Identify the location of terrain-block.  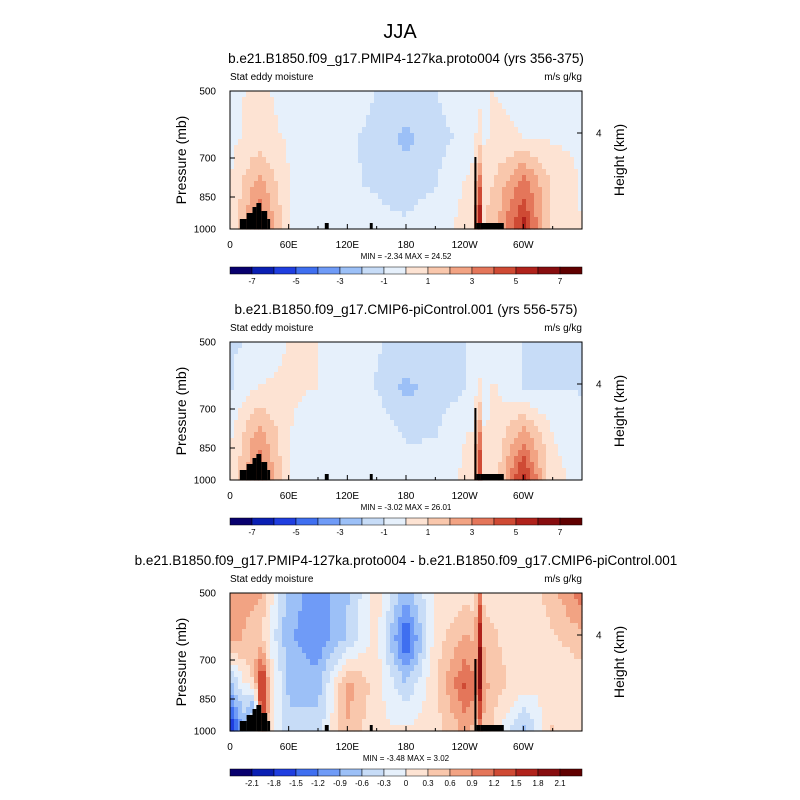
(264, 220).